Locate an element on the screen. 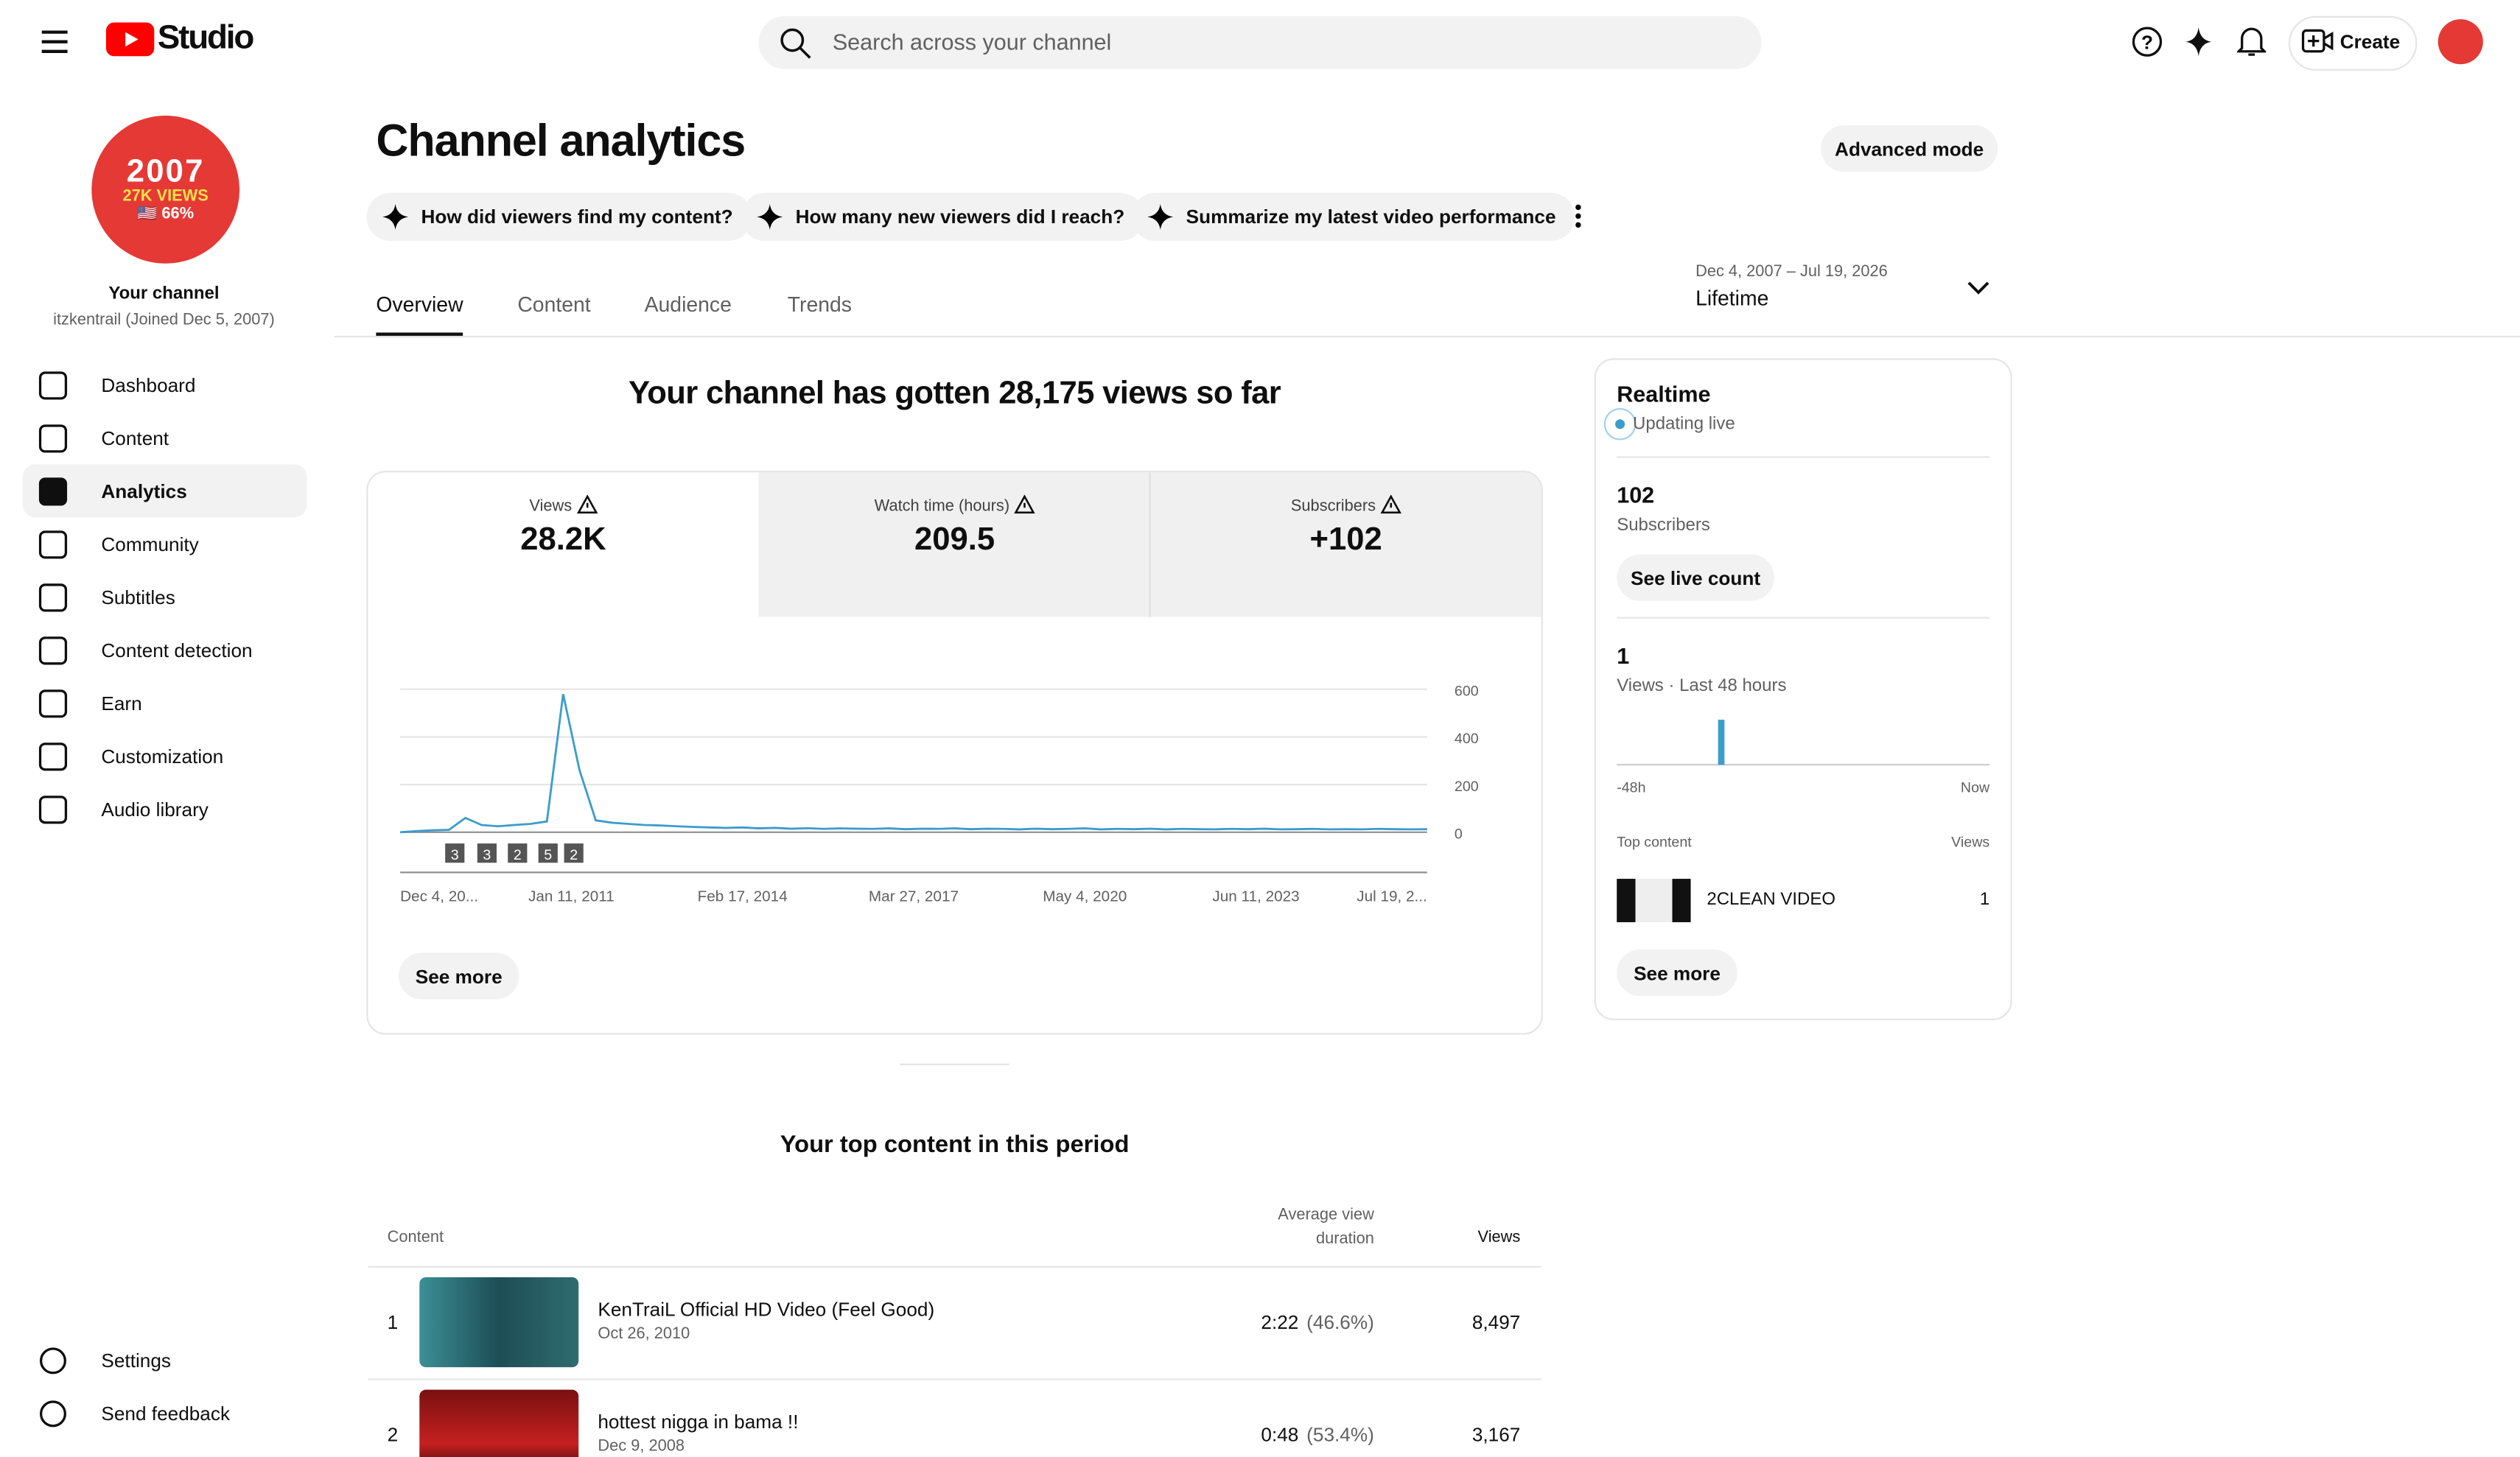  account-avatar is located at coordinates (2460, 42).